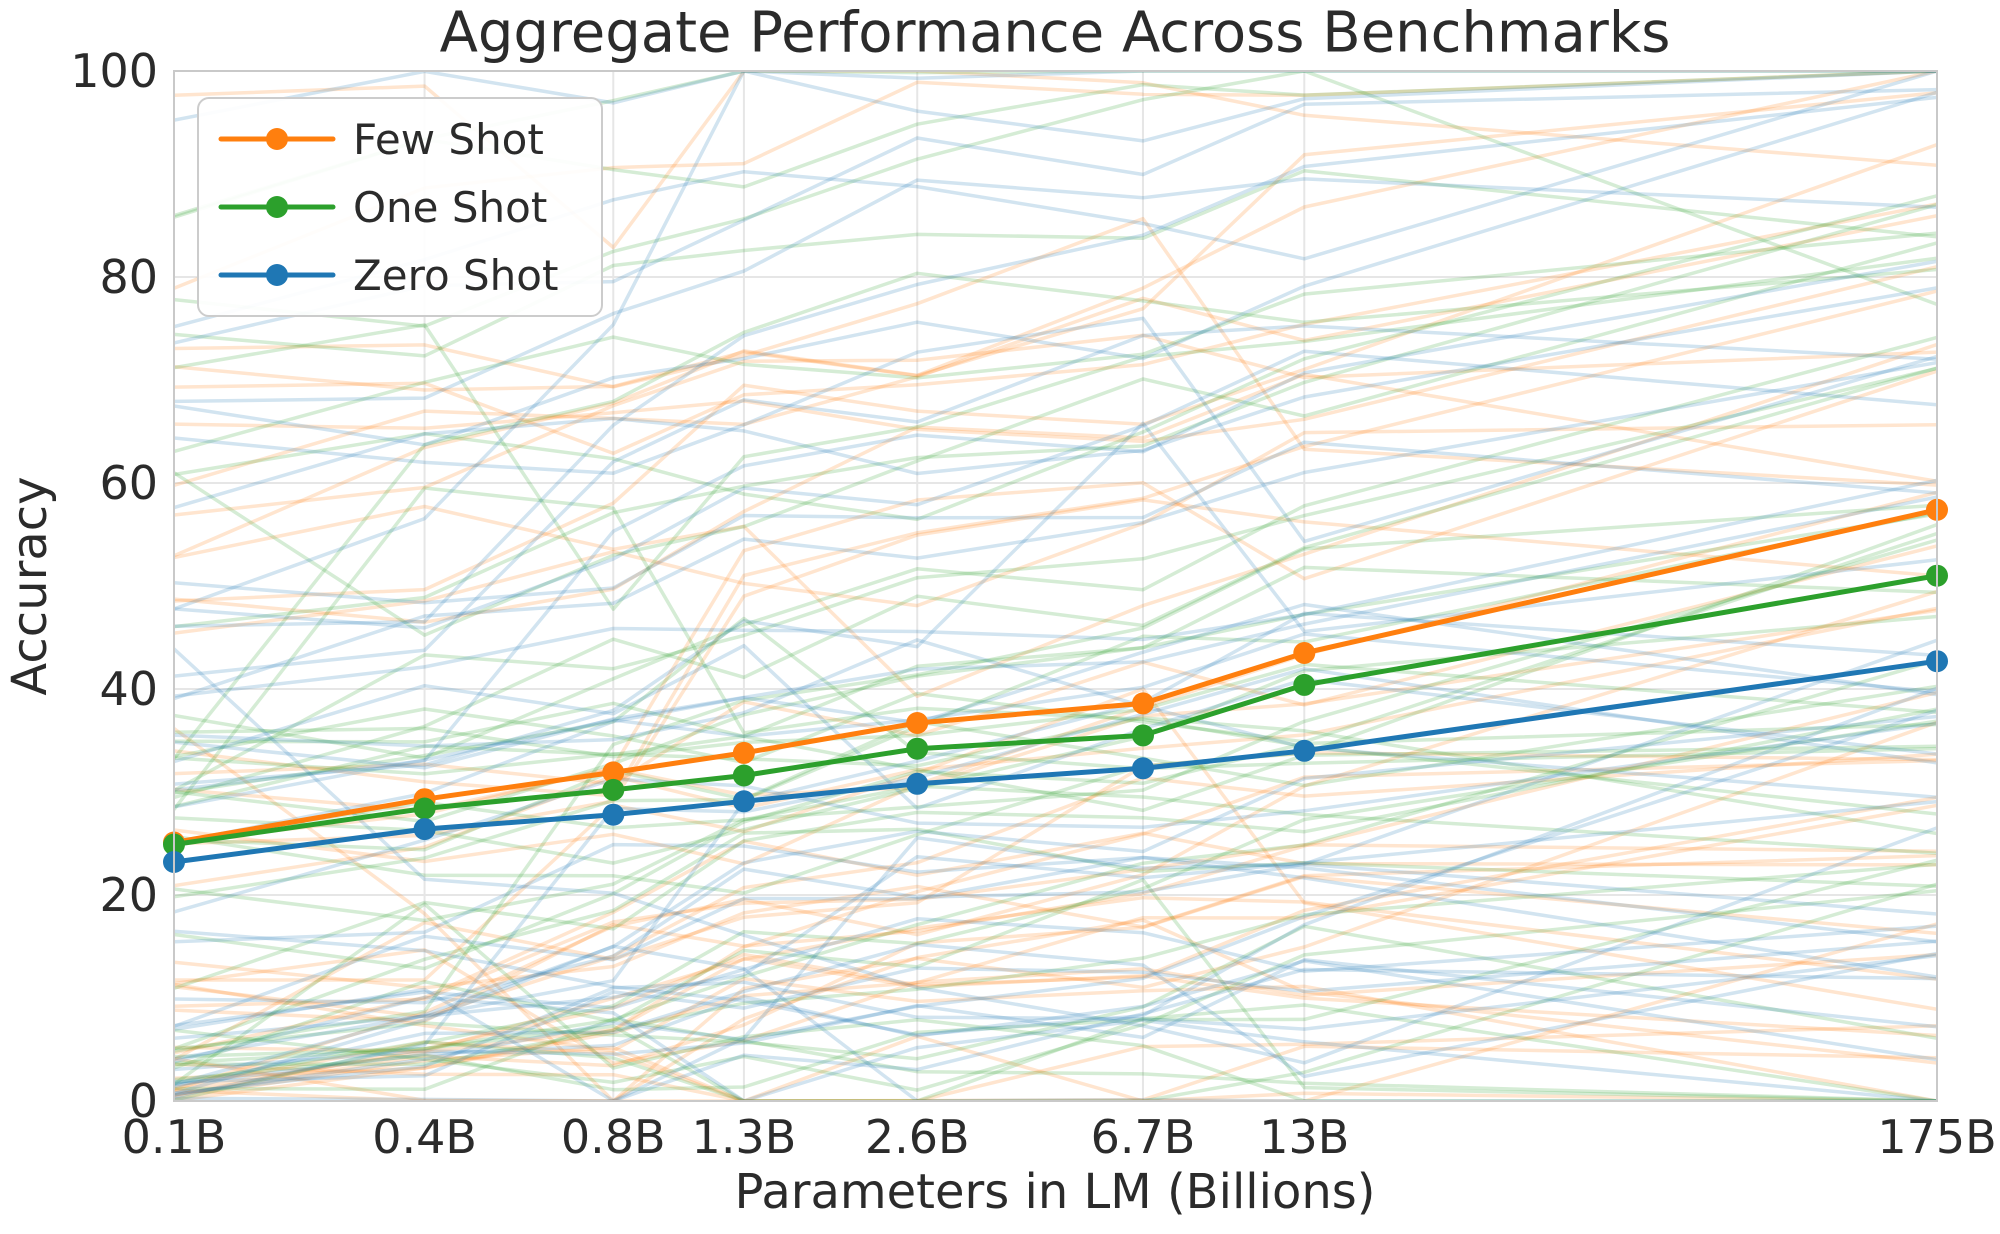 The image size is (2000, 1234). Describe the element at coordinates (1143, 768) in the screenshot. I see `data-point-zero-shot-6.7B` at that location.